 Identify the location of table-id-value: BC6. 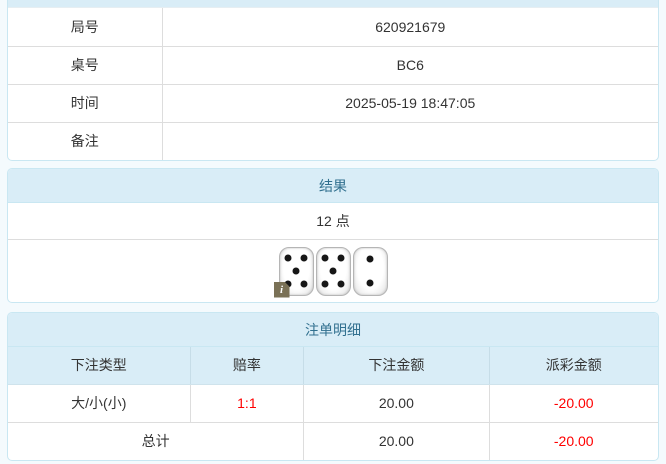
(409, 65).